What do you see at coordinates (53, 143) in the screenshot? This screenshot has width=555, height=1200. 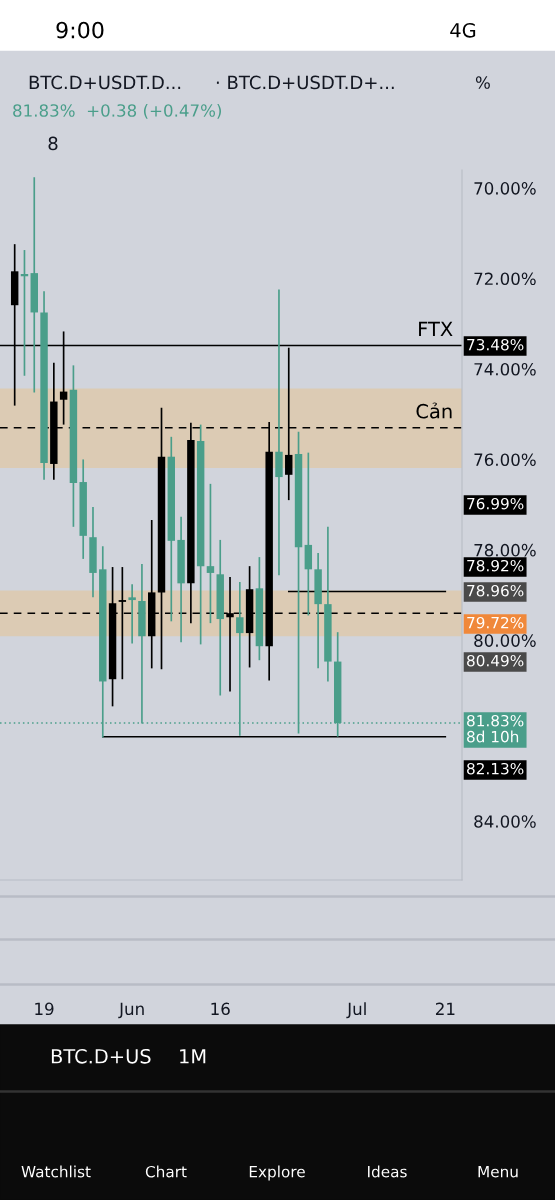 I see `text: 8` at bounding box center [53, 143].